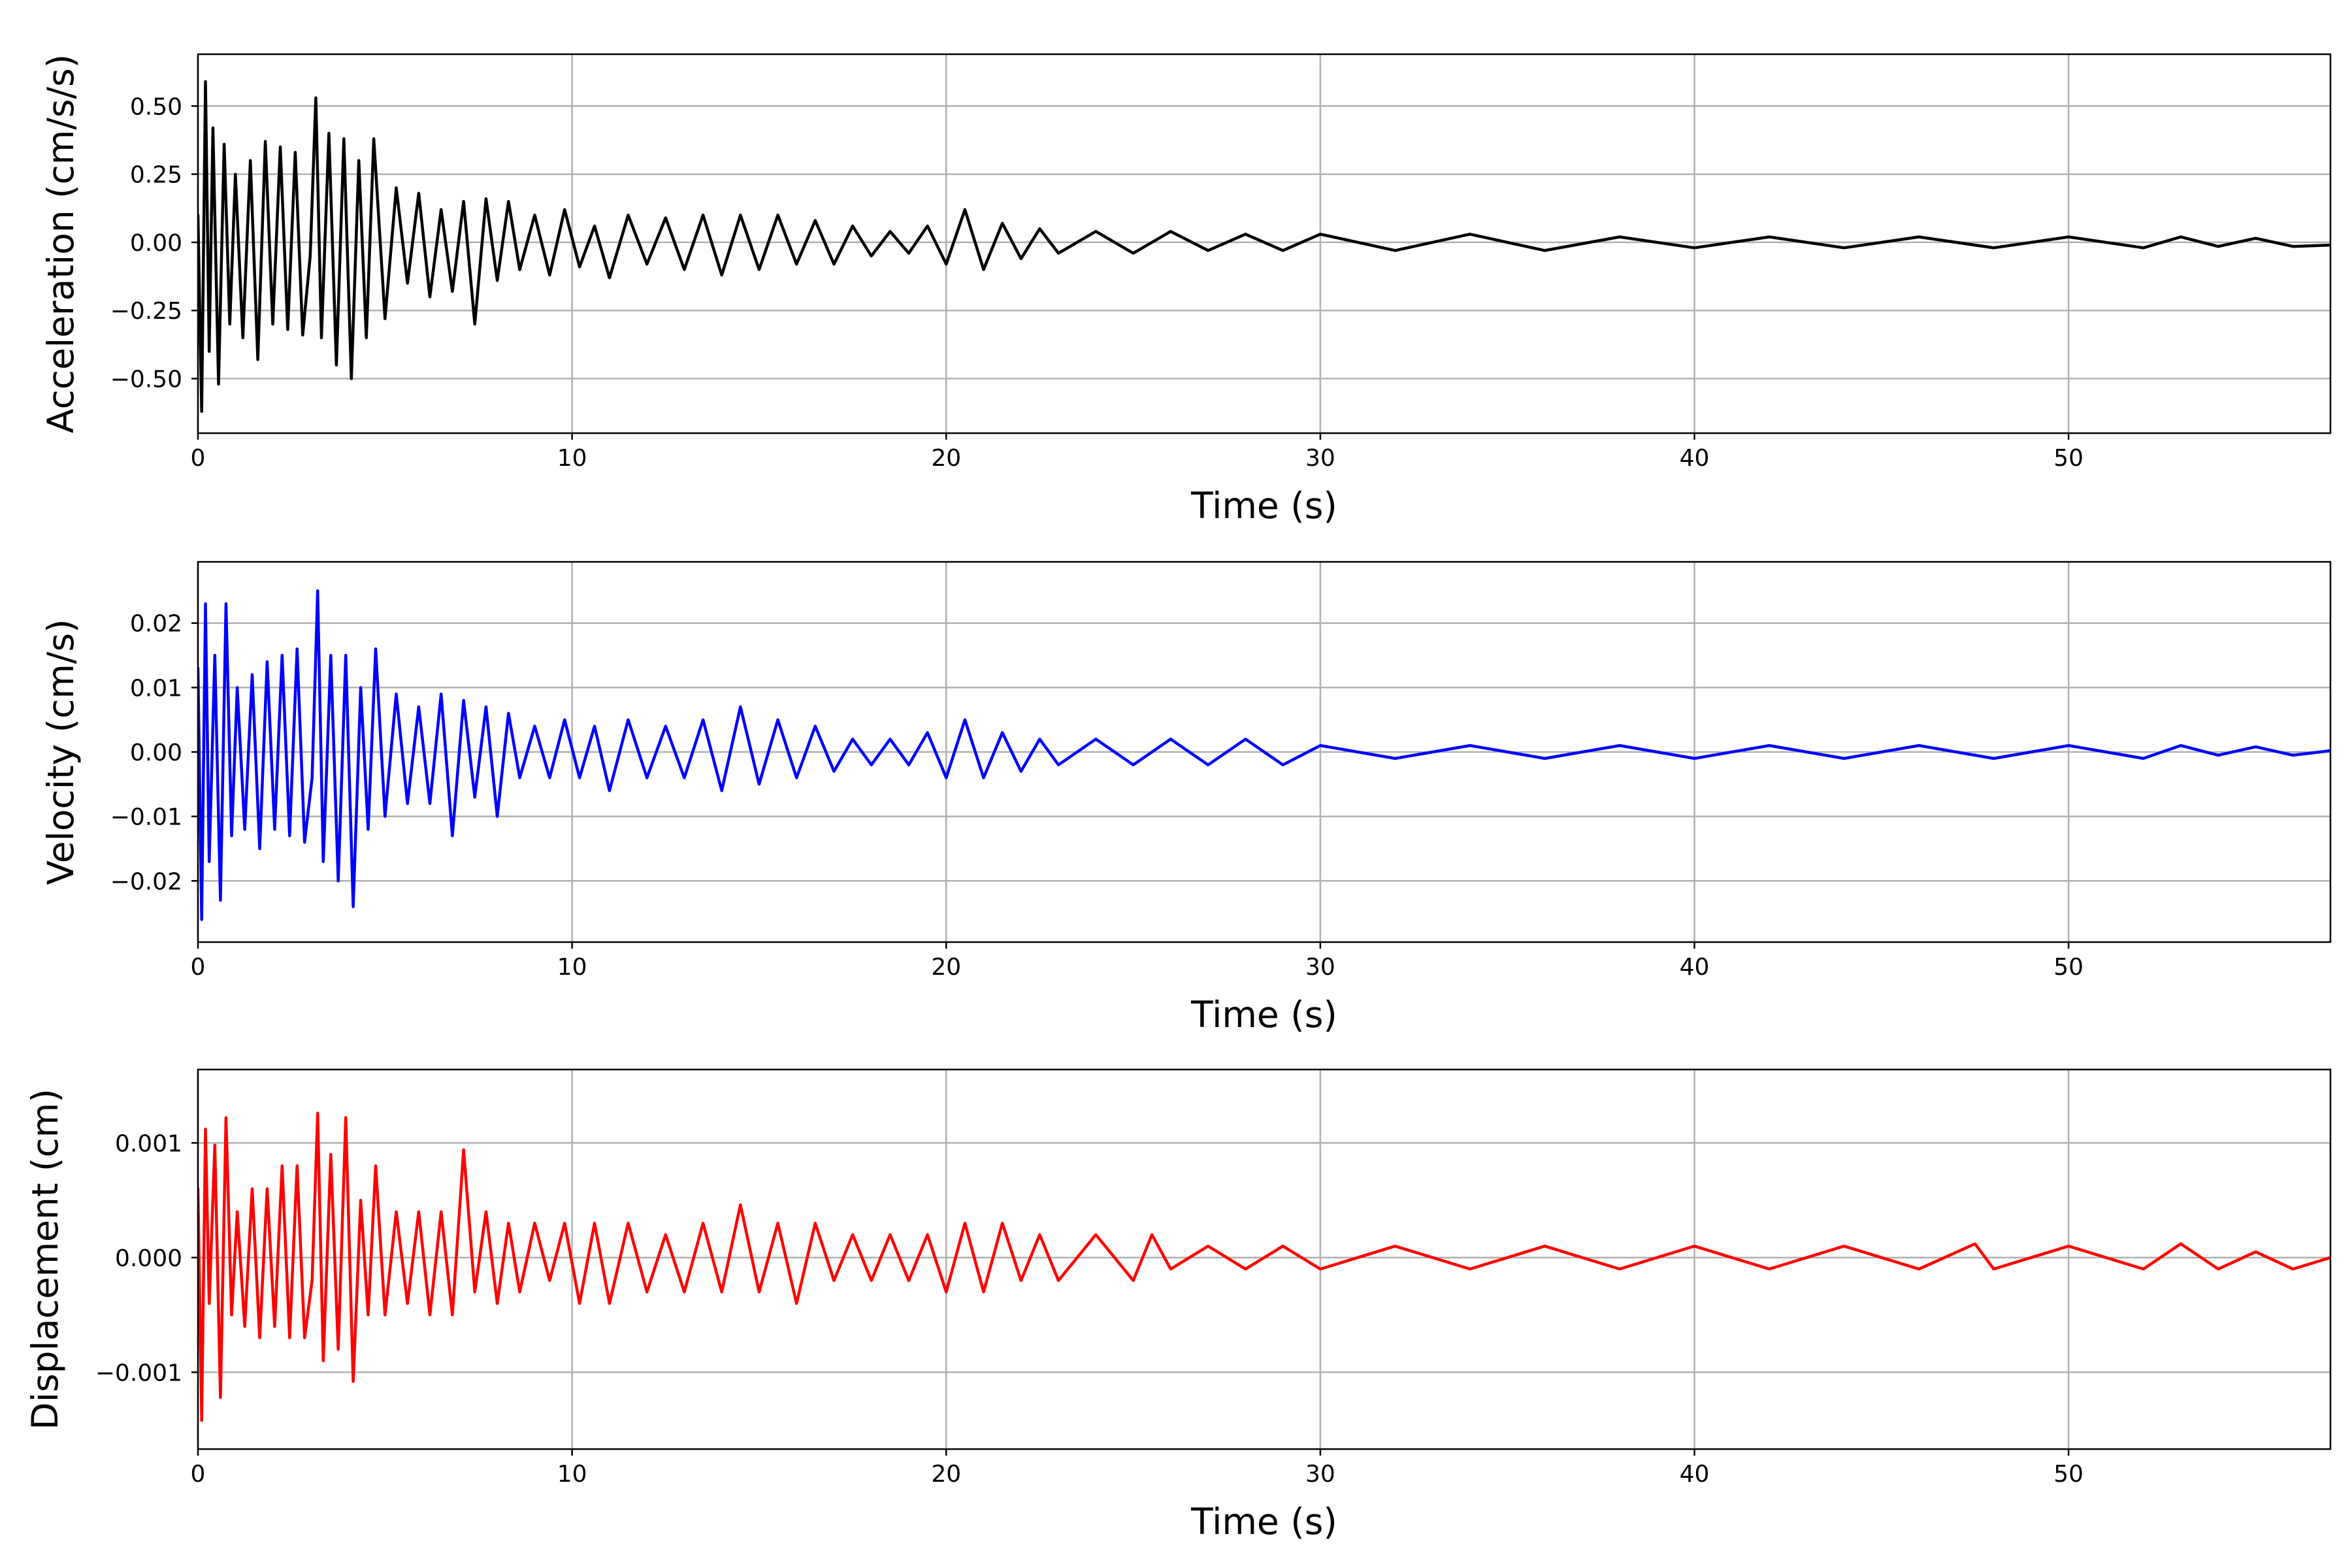 The image size is (2352, 1568). What do you see at coordinates (45, 1258) in the screenshot?
I see `y-axis-label: Displacement (cm)` at bounding box center [45, 1258].